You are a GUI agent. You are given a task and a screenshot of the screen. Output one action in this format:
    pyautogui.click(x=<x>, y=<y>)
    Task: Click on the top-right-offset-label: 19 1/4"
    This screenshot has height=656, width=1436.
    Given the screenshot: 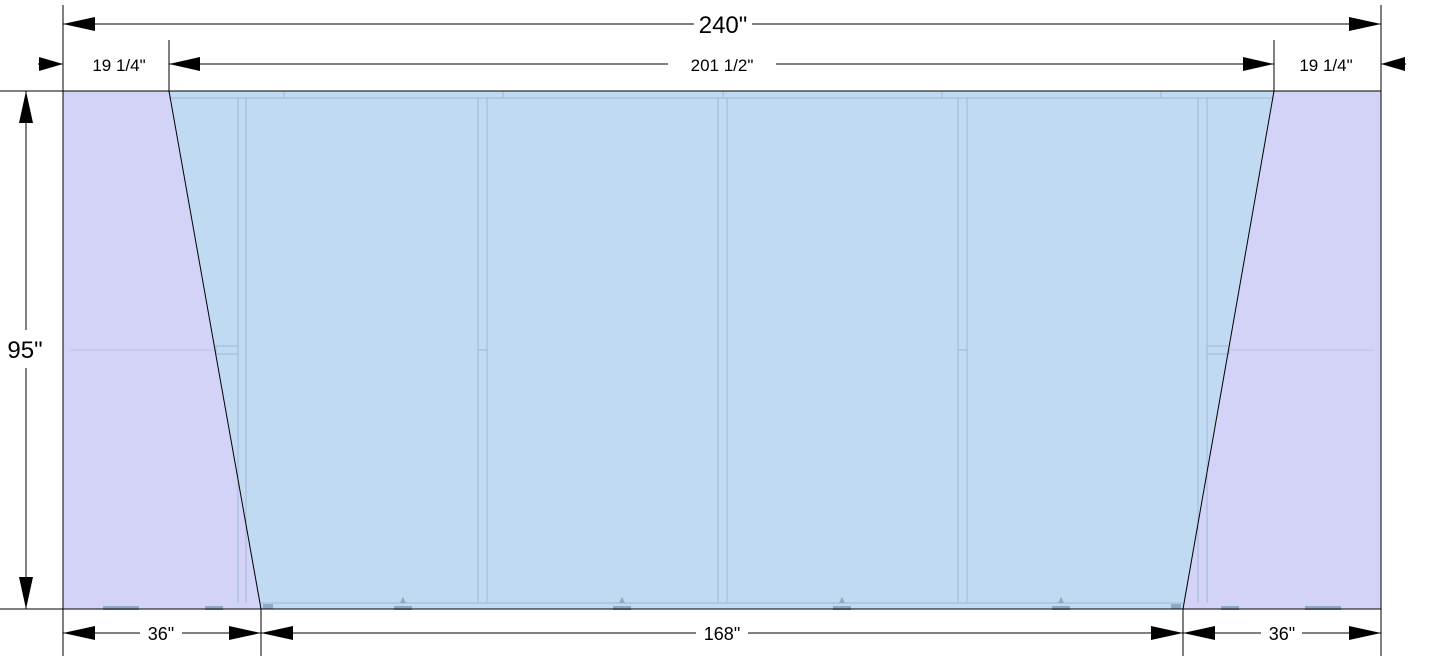 What is the action you would take?
    pyautogui.click(x=1325, y=65)
    